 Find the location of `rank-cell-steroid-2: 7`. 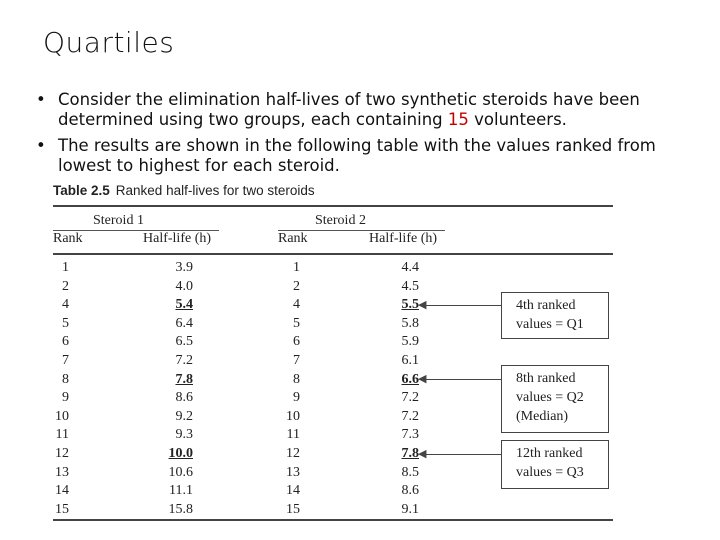

rank-cell-steroid-2: 7 is located at coordinates (296, 360).